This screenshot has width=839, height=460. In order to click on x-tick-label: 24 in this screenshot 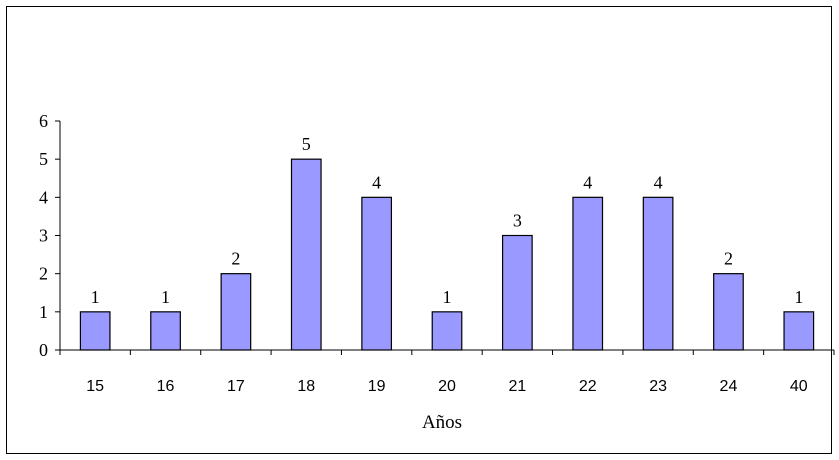, I will do `click(729, 386)`.